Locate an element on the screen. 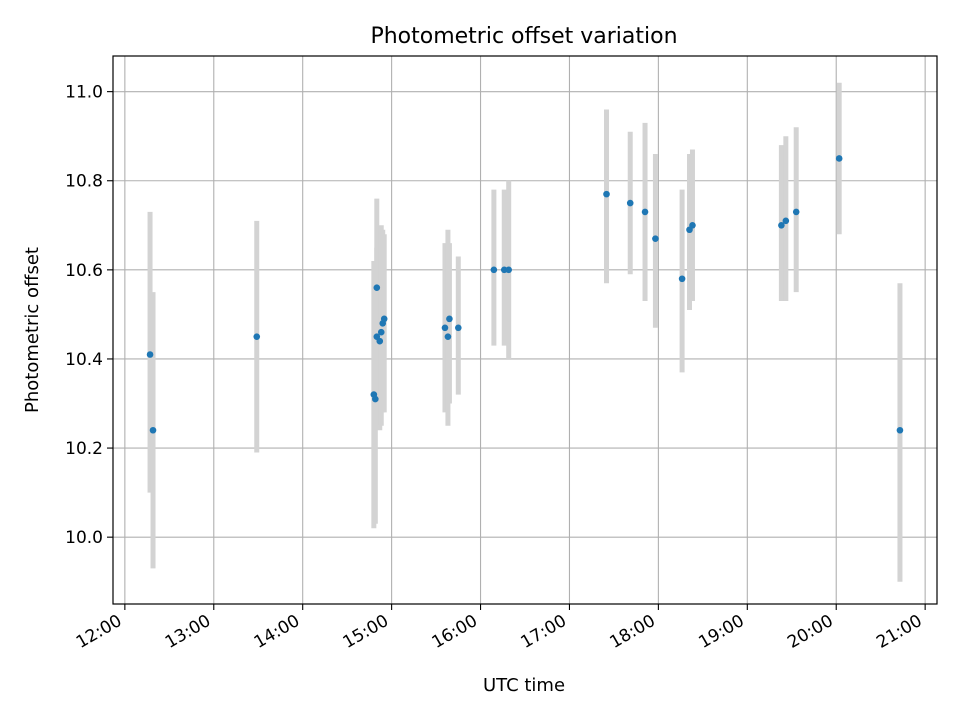 The height and width of the screenshot is (720, 960). y-tick-label: 10.6 is located at coordinates (84, 271).